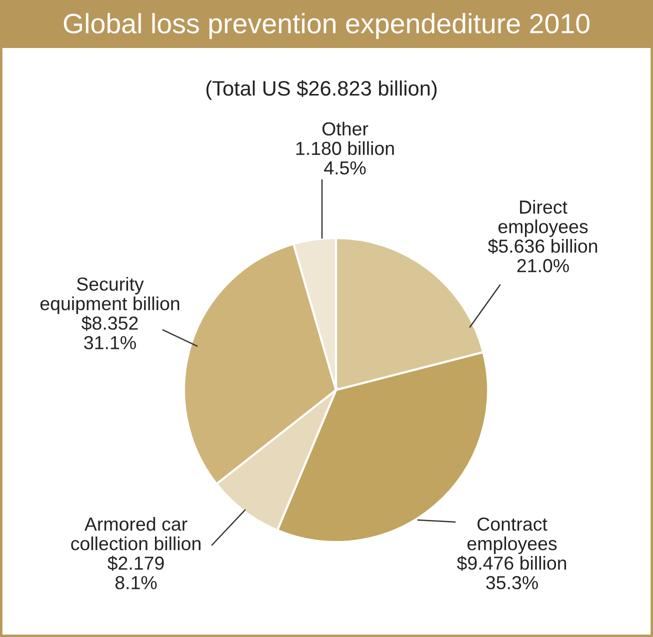  What do you see at coordinates (321, 90) in the screenshot?
I see `chart-subtitle: (Total US $26.823 billion)` at bounding box center [321, 90].